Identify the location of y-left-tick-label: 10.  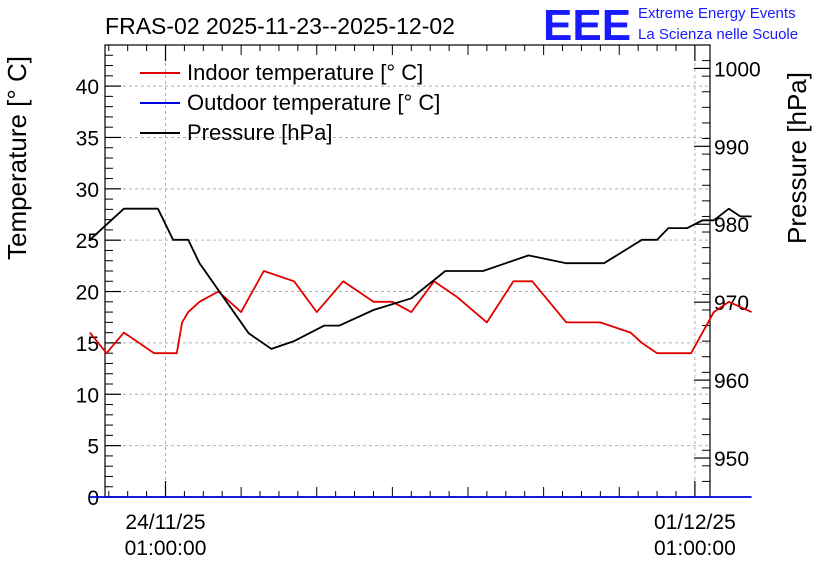
(87, 395).